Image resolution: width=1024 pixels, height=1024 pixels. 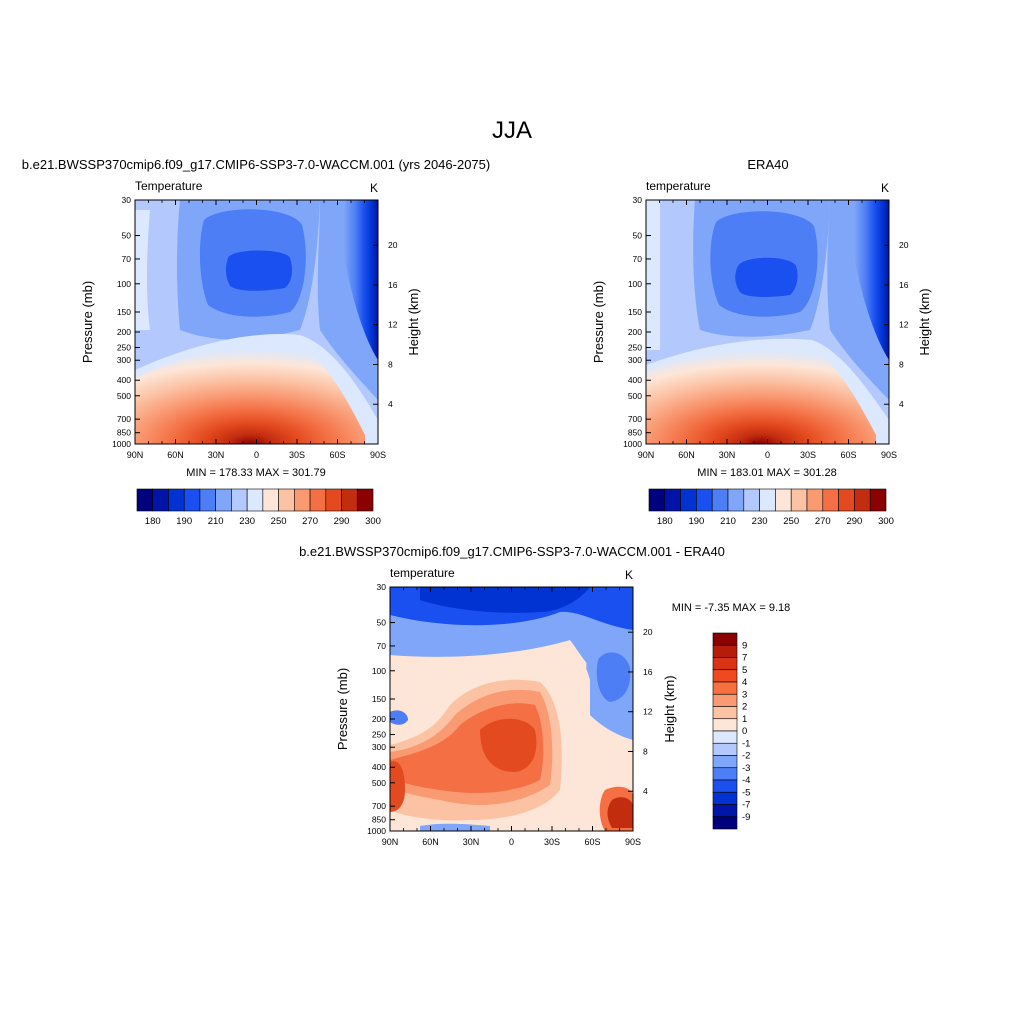 I want to click on panel-model-field, so click(x=256, y=322).